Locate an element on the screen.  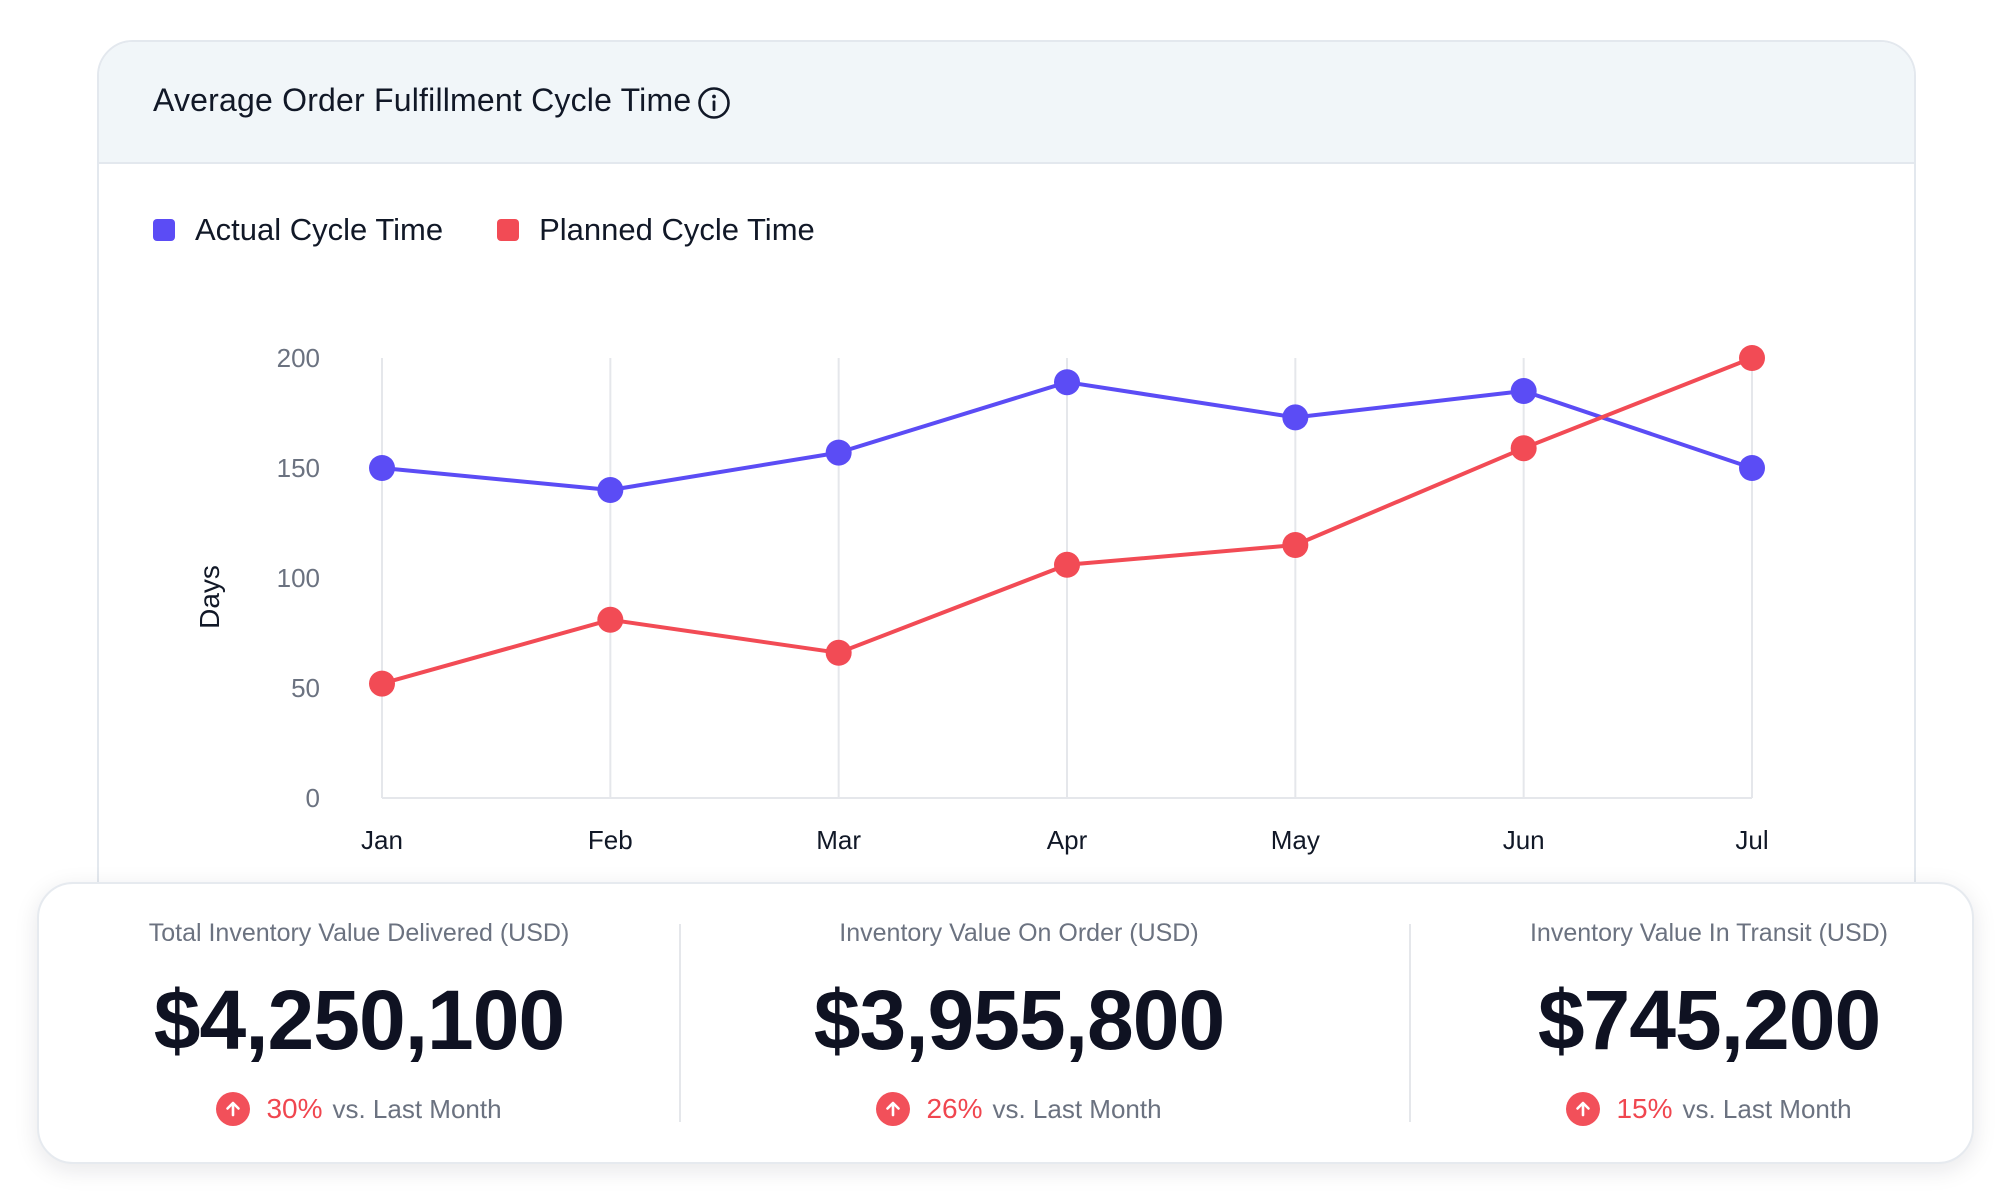
stat-change: 15% vs. Last Month is located at coordinates (1709, 1109).